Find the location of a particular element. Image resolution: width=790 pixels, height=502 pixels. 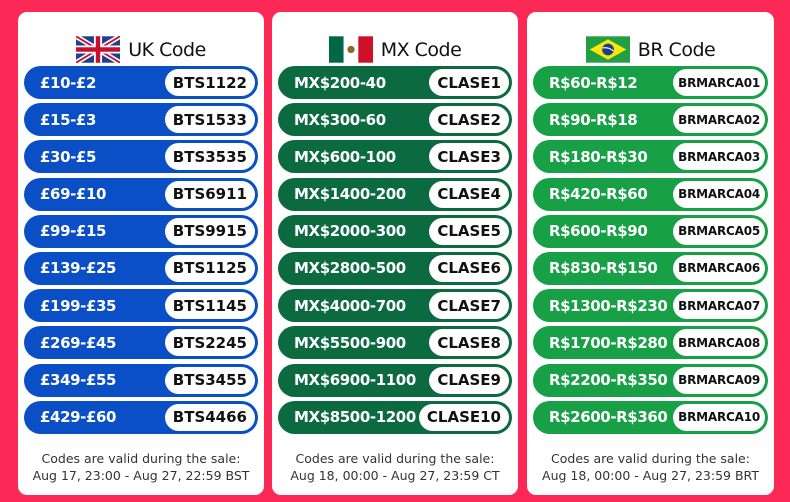

coupon-code: BRMARCA05 is located at coordinates (719, 231).